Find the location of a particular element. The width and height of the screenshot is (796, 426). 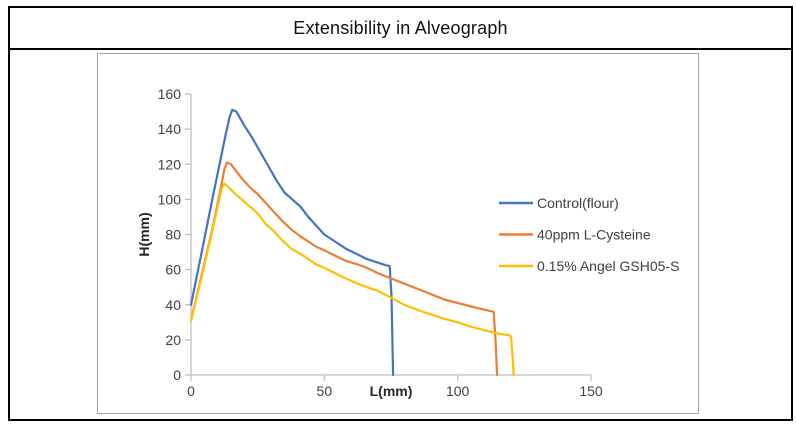

x-tick-label: 100 is located at coordinates (458, 391).